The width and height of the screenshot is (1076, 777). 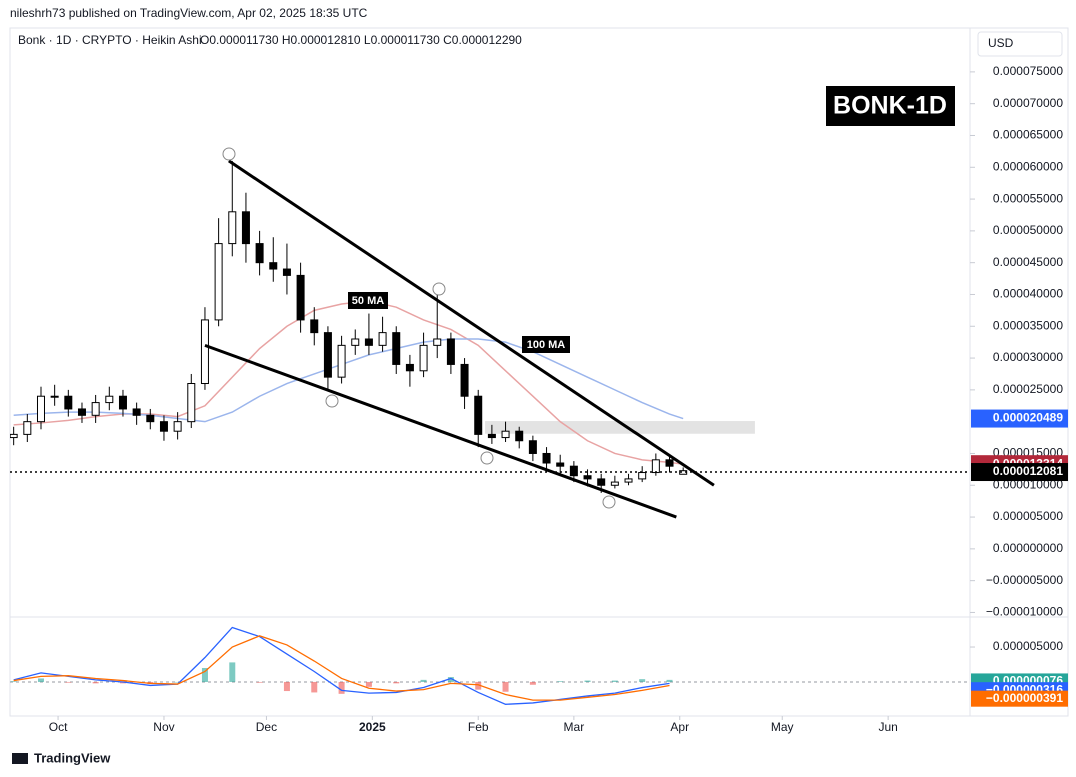 I want to click on y-tick-label: 0.000060000, so click(x=1028, y=166).